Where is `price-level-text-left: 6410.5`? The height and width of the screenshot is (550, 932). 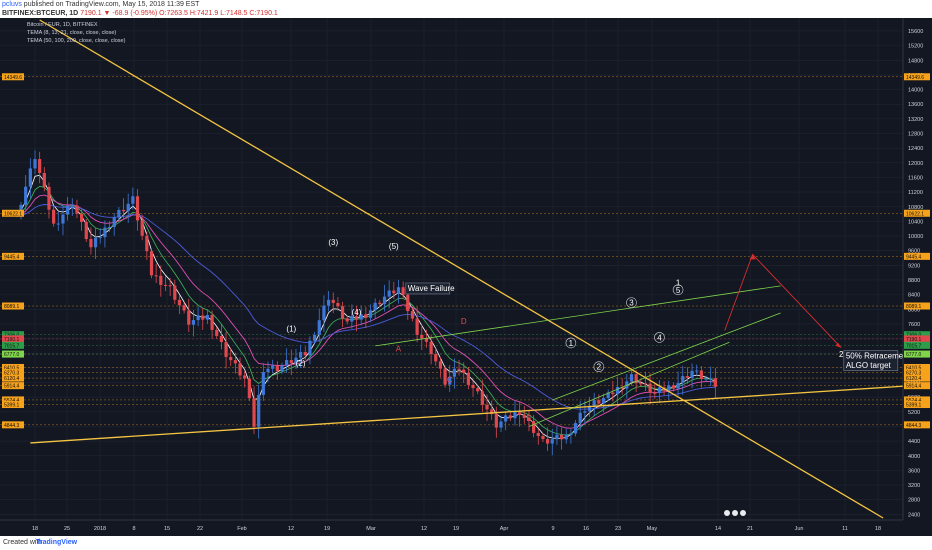
price-level-text-left: 6410.5 is located at coordinates (12, 368).